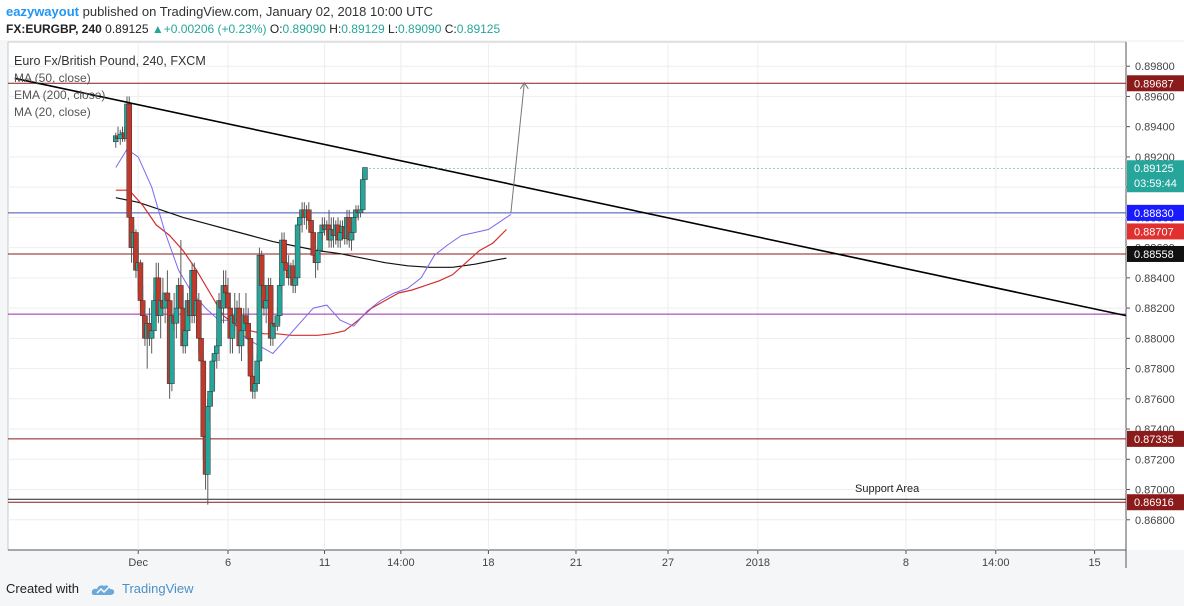 Image resolution: width=1184 pixels, height=606 pixels. Describe the element at coordinates (1155, 97) in the screenshot. I see `y-tick-label: 0.89600` at that location.